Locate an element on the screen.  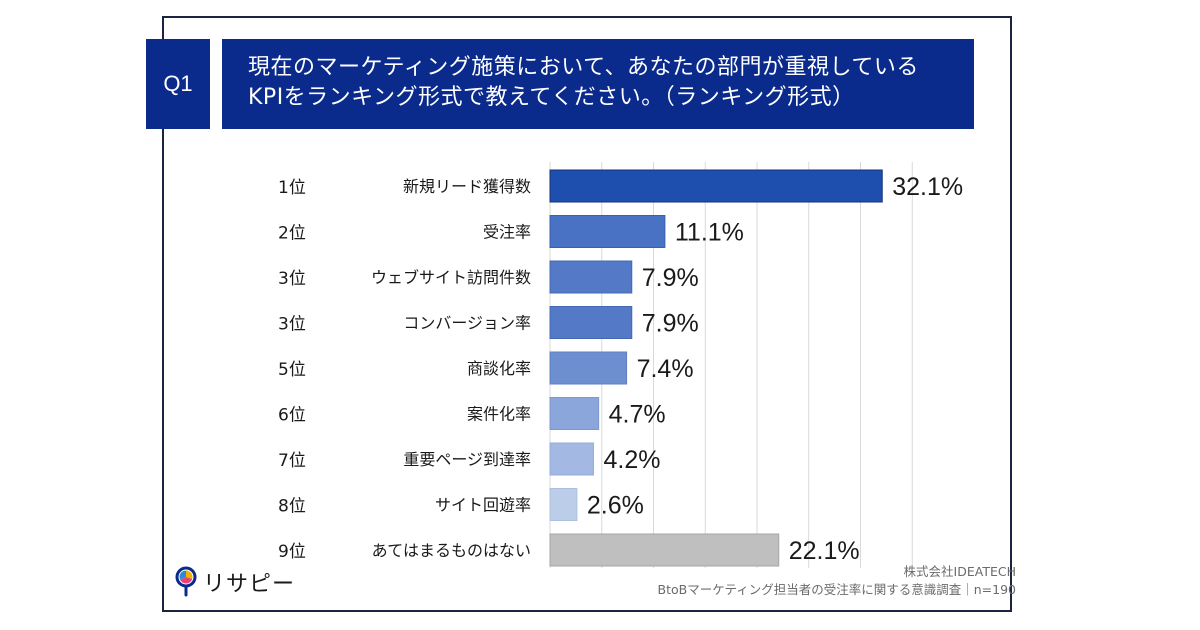
category-label: 案件化率 is located at coordinates (499, 414).